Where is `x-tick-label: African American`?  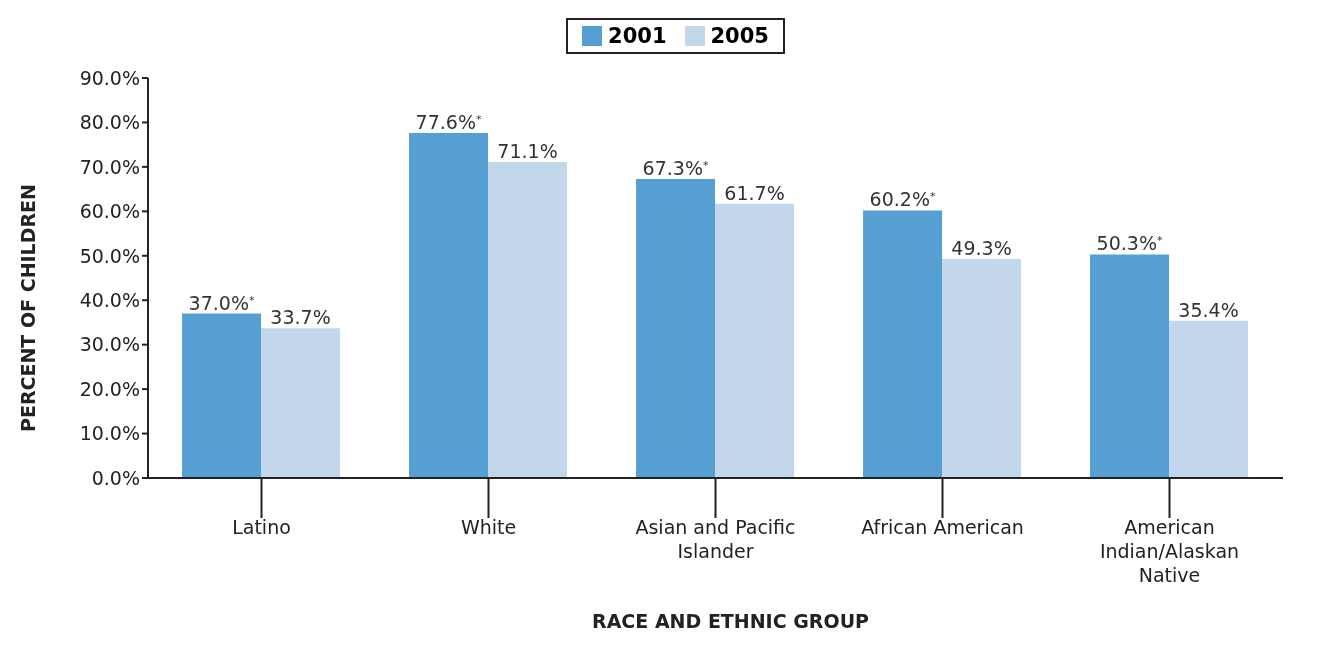 x-tick-label: African American is located at coordinates (942, 527).